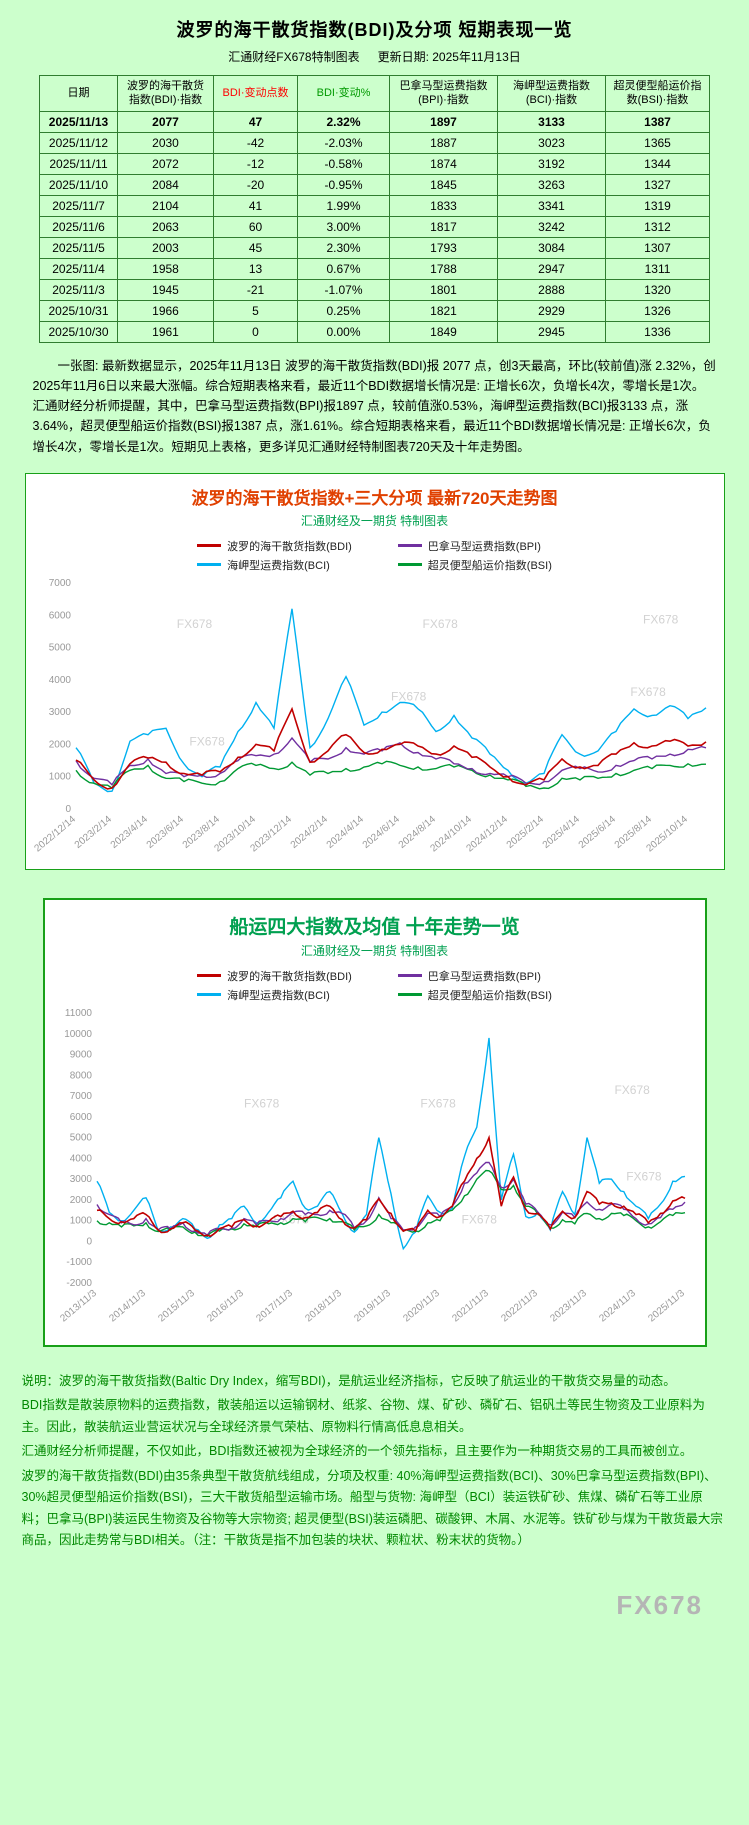  I want to click on svg-text: 2023/11/3, so click(568, 1305).